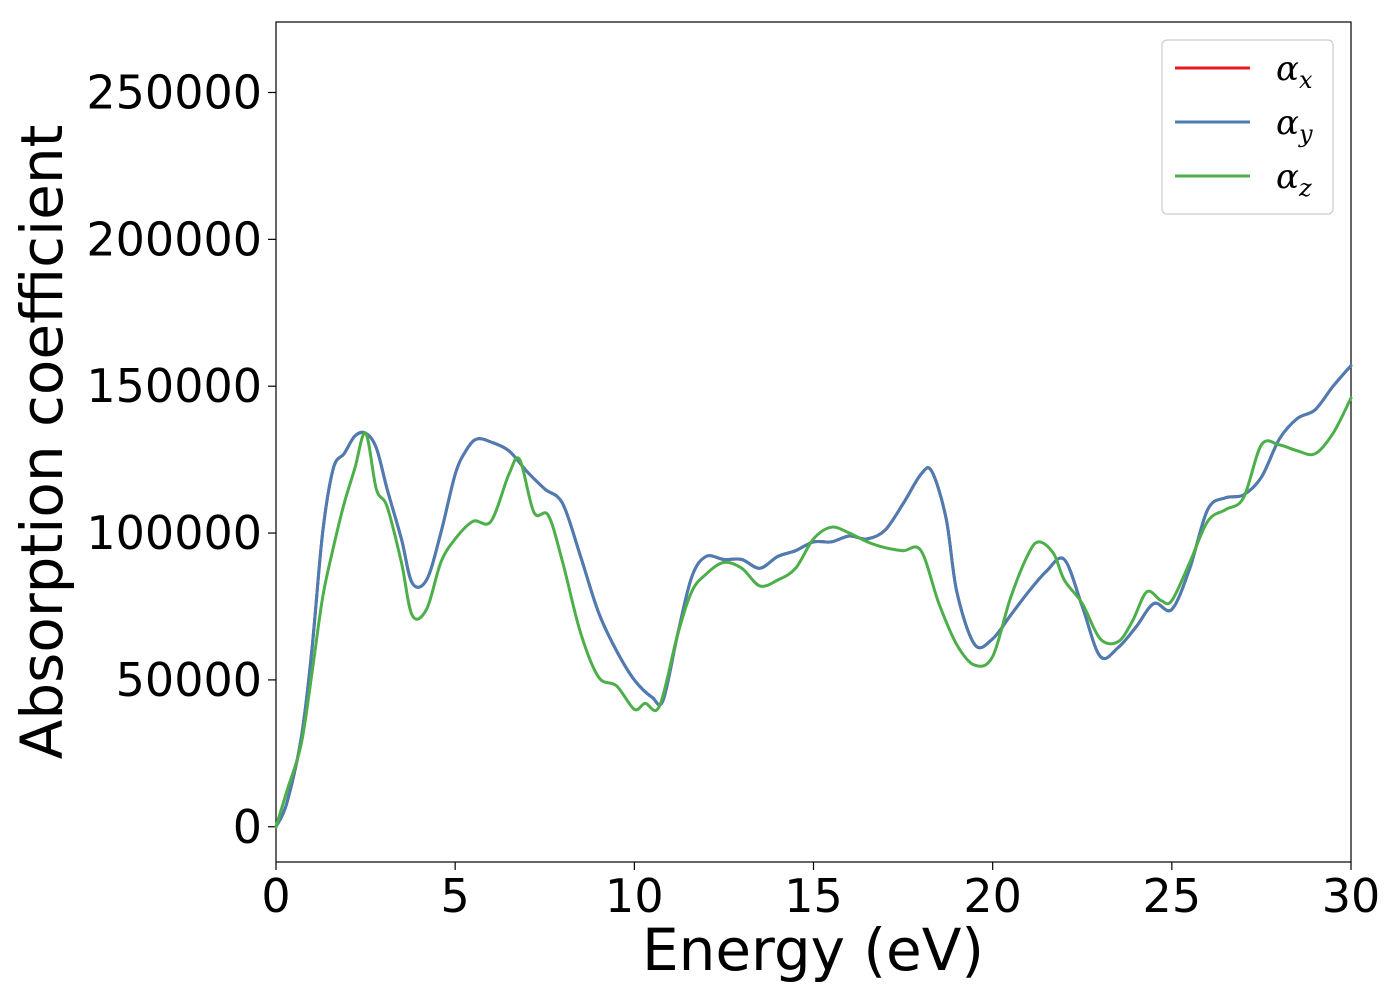 This screenshot has width=1400, height=1000. What do you see at coordinates (42, 442) in the screenshot?
I see `y-axis-title: Absorption coefficient` at bounding box center [42, 442].